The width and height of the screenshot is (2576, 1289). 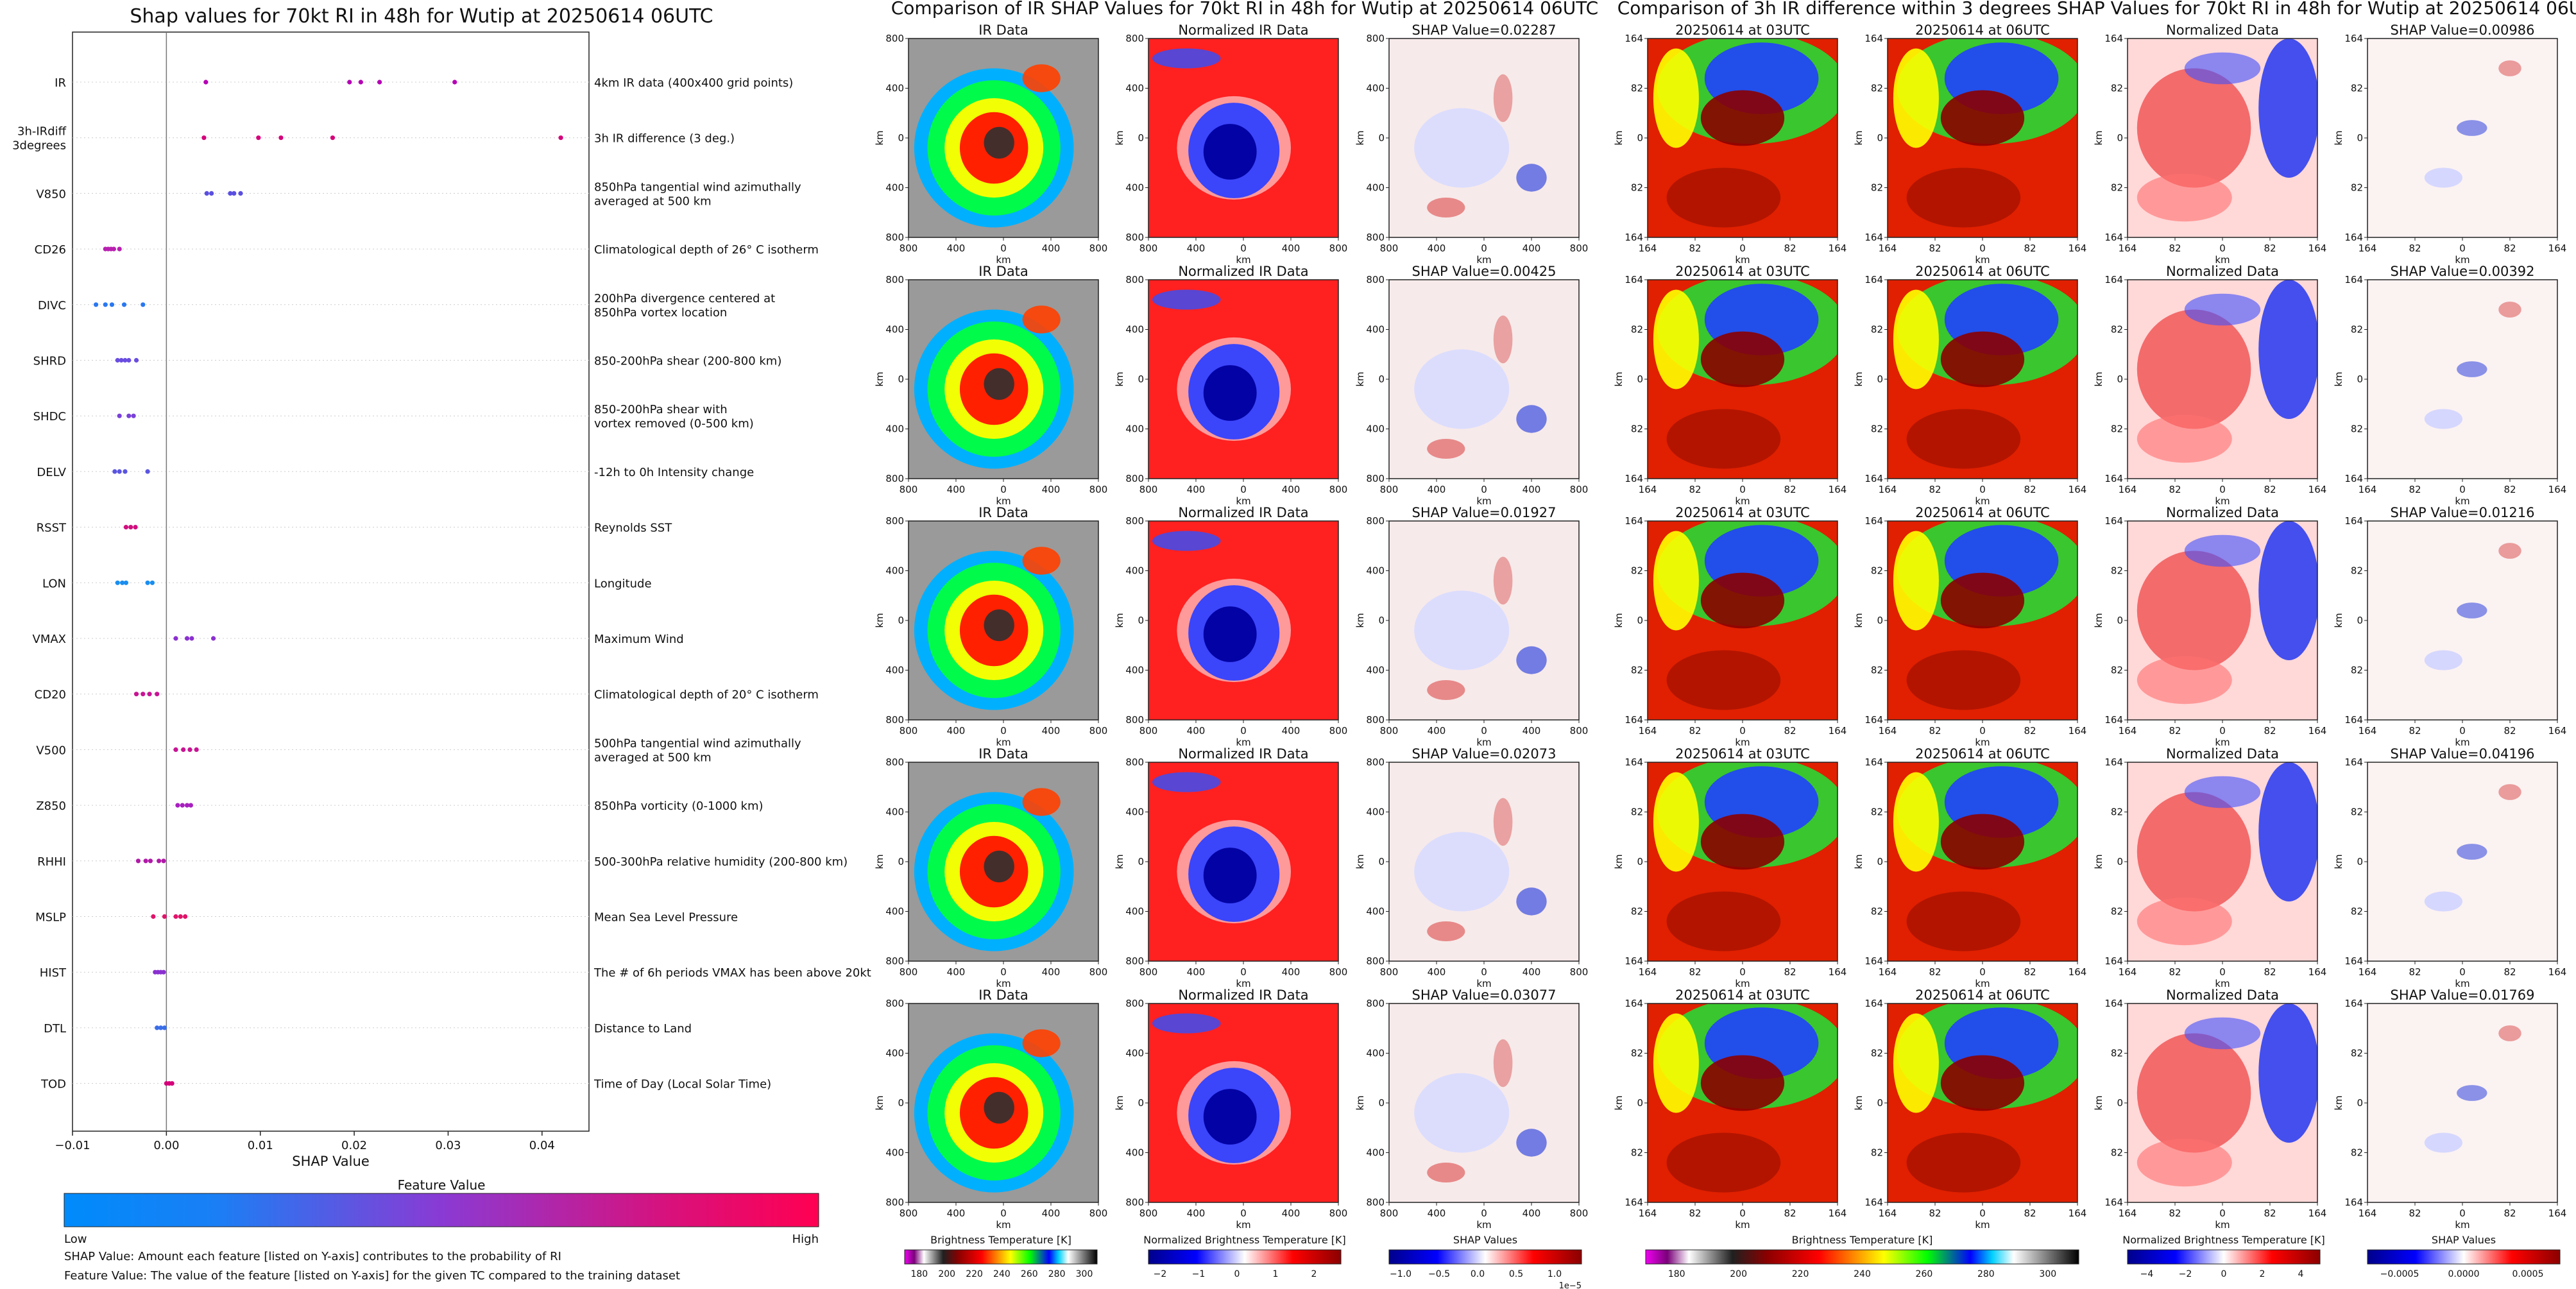 What do you see at coordinates (805, 1239) in the screenshot?
I see `colorbar-high: High` at bounding box center [805, 1239].